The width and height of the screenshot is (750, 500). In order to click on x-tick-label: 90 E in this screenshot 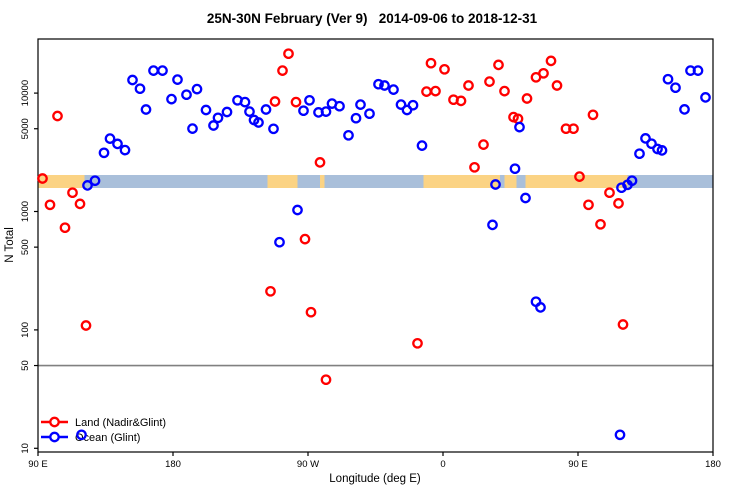, I will do `click(38, 464)`.